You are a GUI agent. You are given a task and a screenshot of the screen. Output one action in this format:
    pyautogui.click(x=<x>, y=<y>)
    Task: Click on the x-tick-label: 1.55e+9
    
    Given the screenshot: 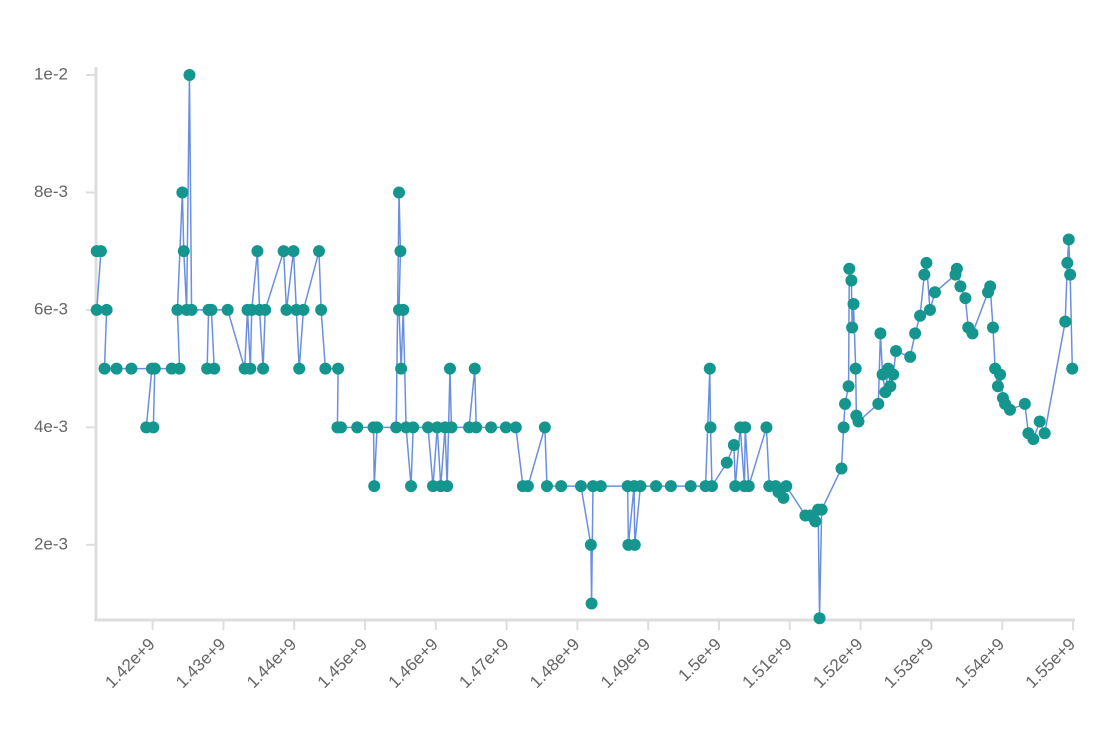 What is the action you would take?
    pyautogui.click(x=1050, y=663)
    